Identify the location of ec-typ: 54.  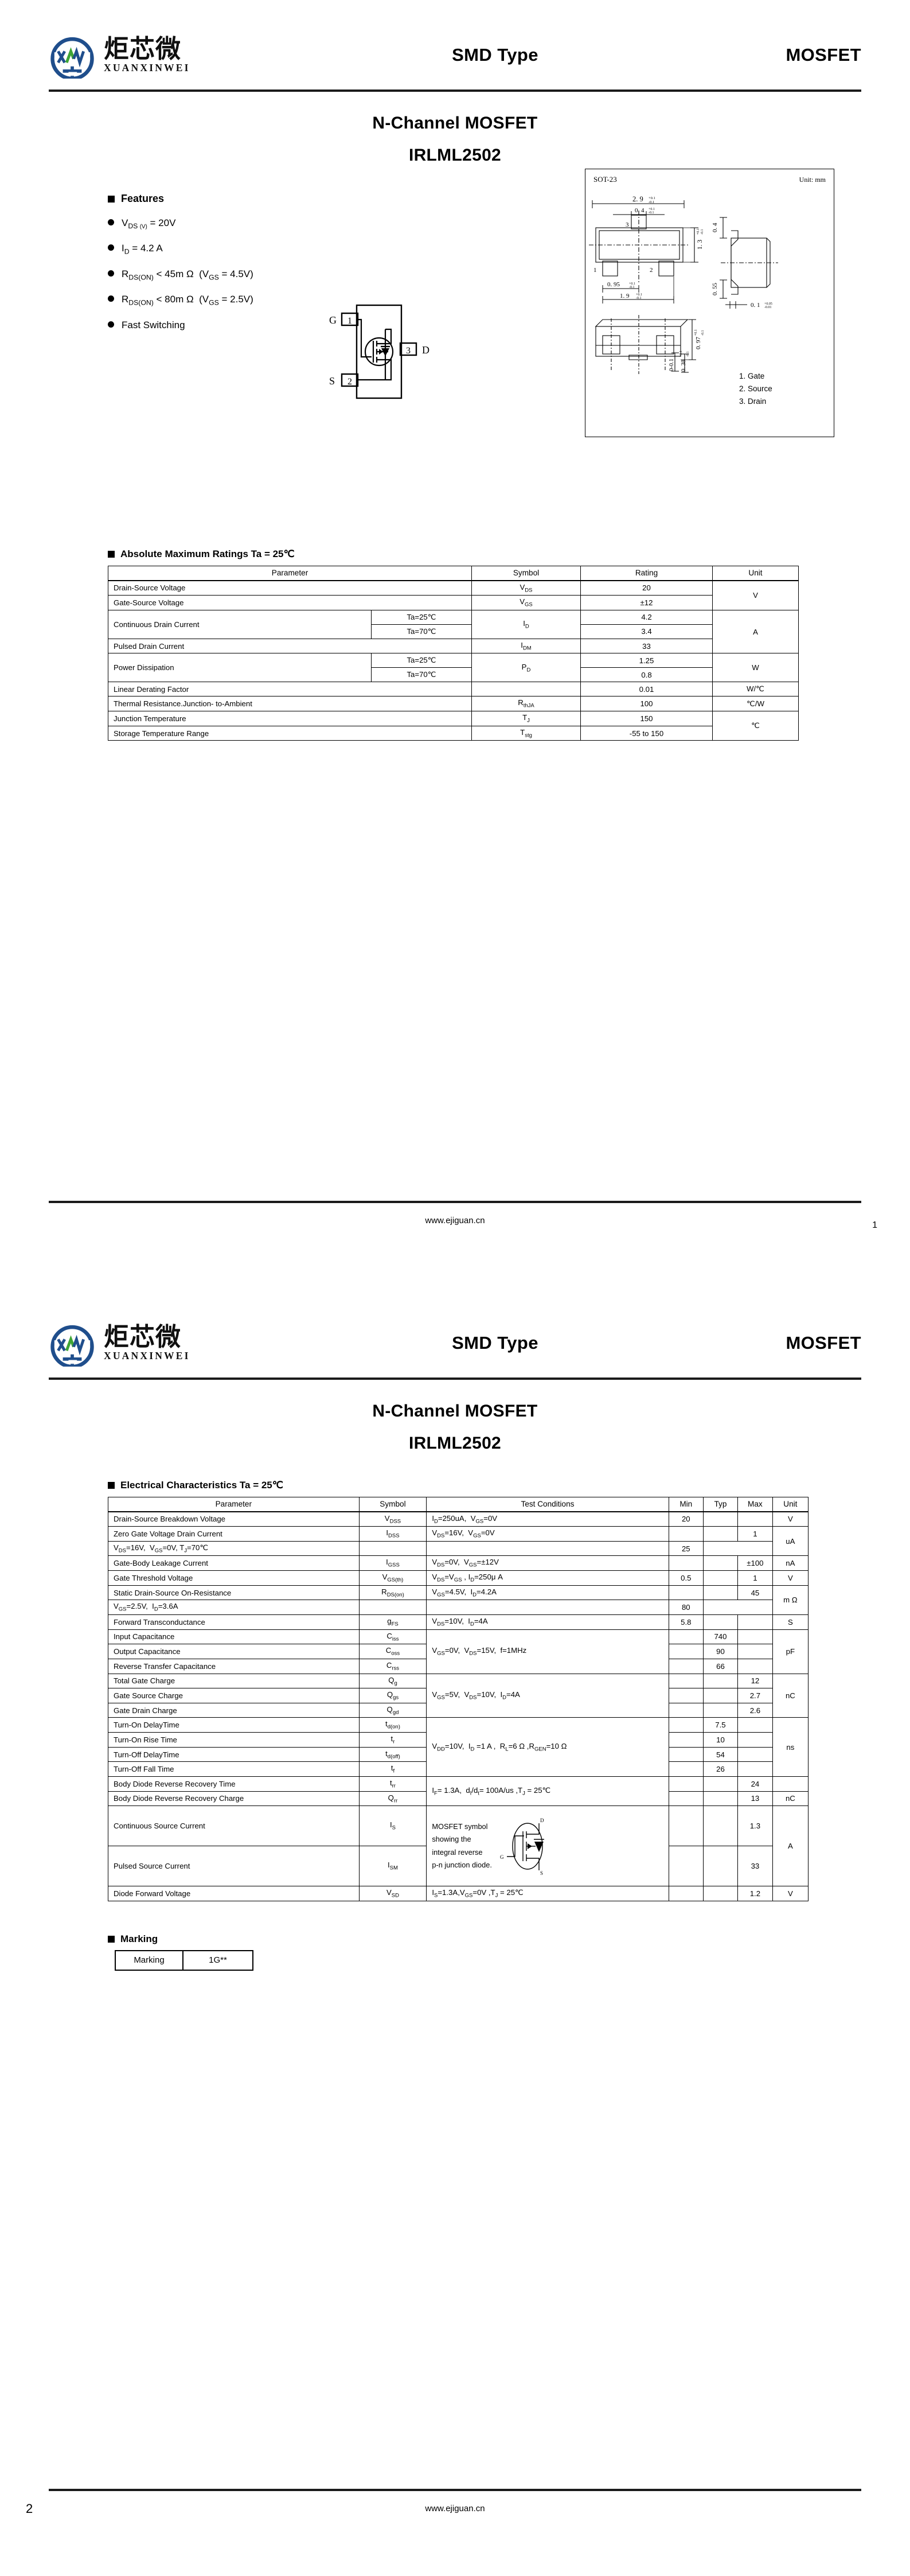
(720, 1754).